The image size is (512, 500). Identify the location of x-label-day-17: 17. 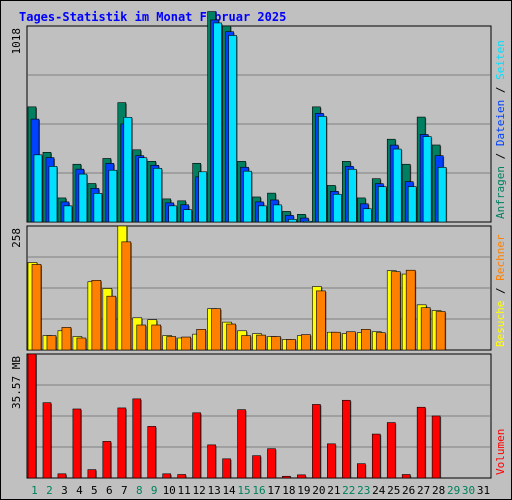
(273, 490).